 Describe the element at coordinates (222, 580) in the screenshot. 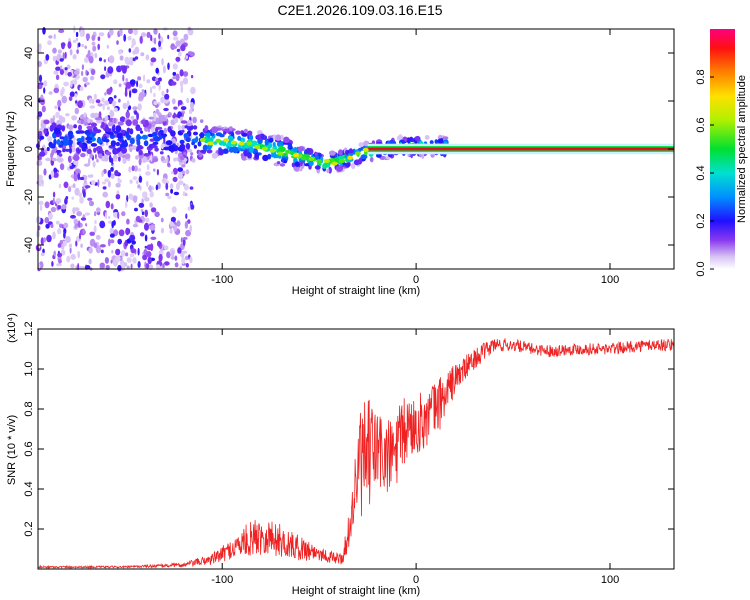

I see `x-tick-label: -100` at that location.